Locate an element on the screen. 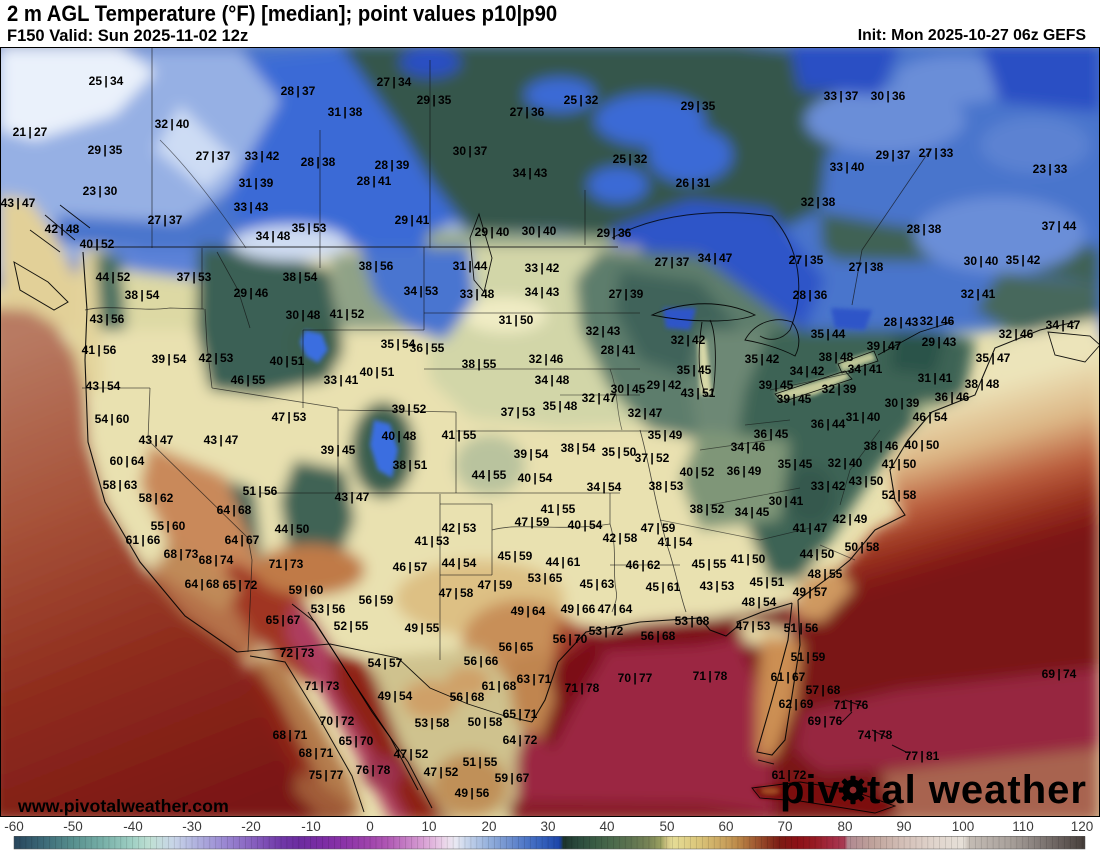  svg-text:65|70: 65 | 70 is located at coordinates (356, 741).